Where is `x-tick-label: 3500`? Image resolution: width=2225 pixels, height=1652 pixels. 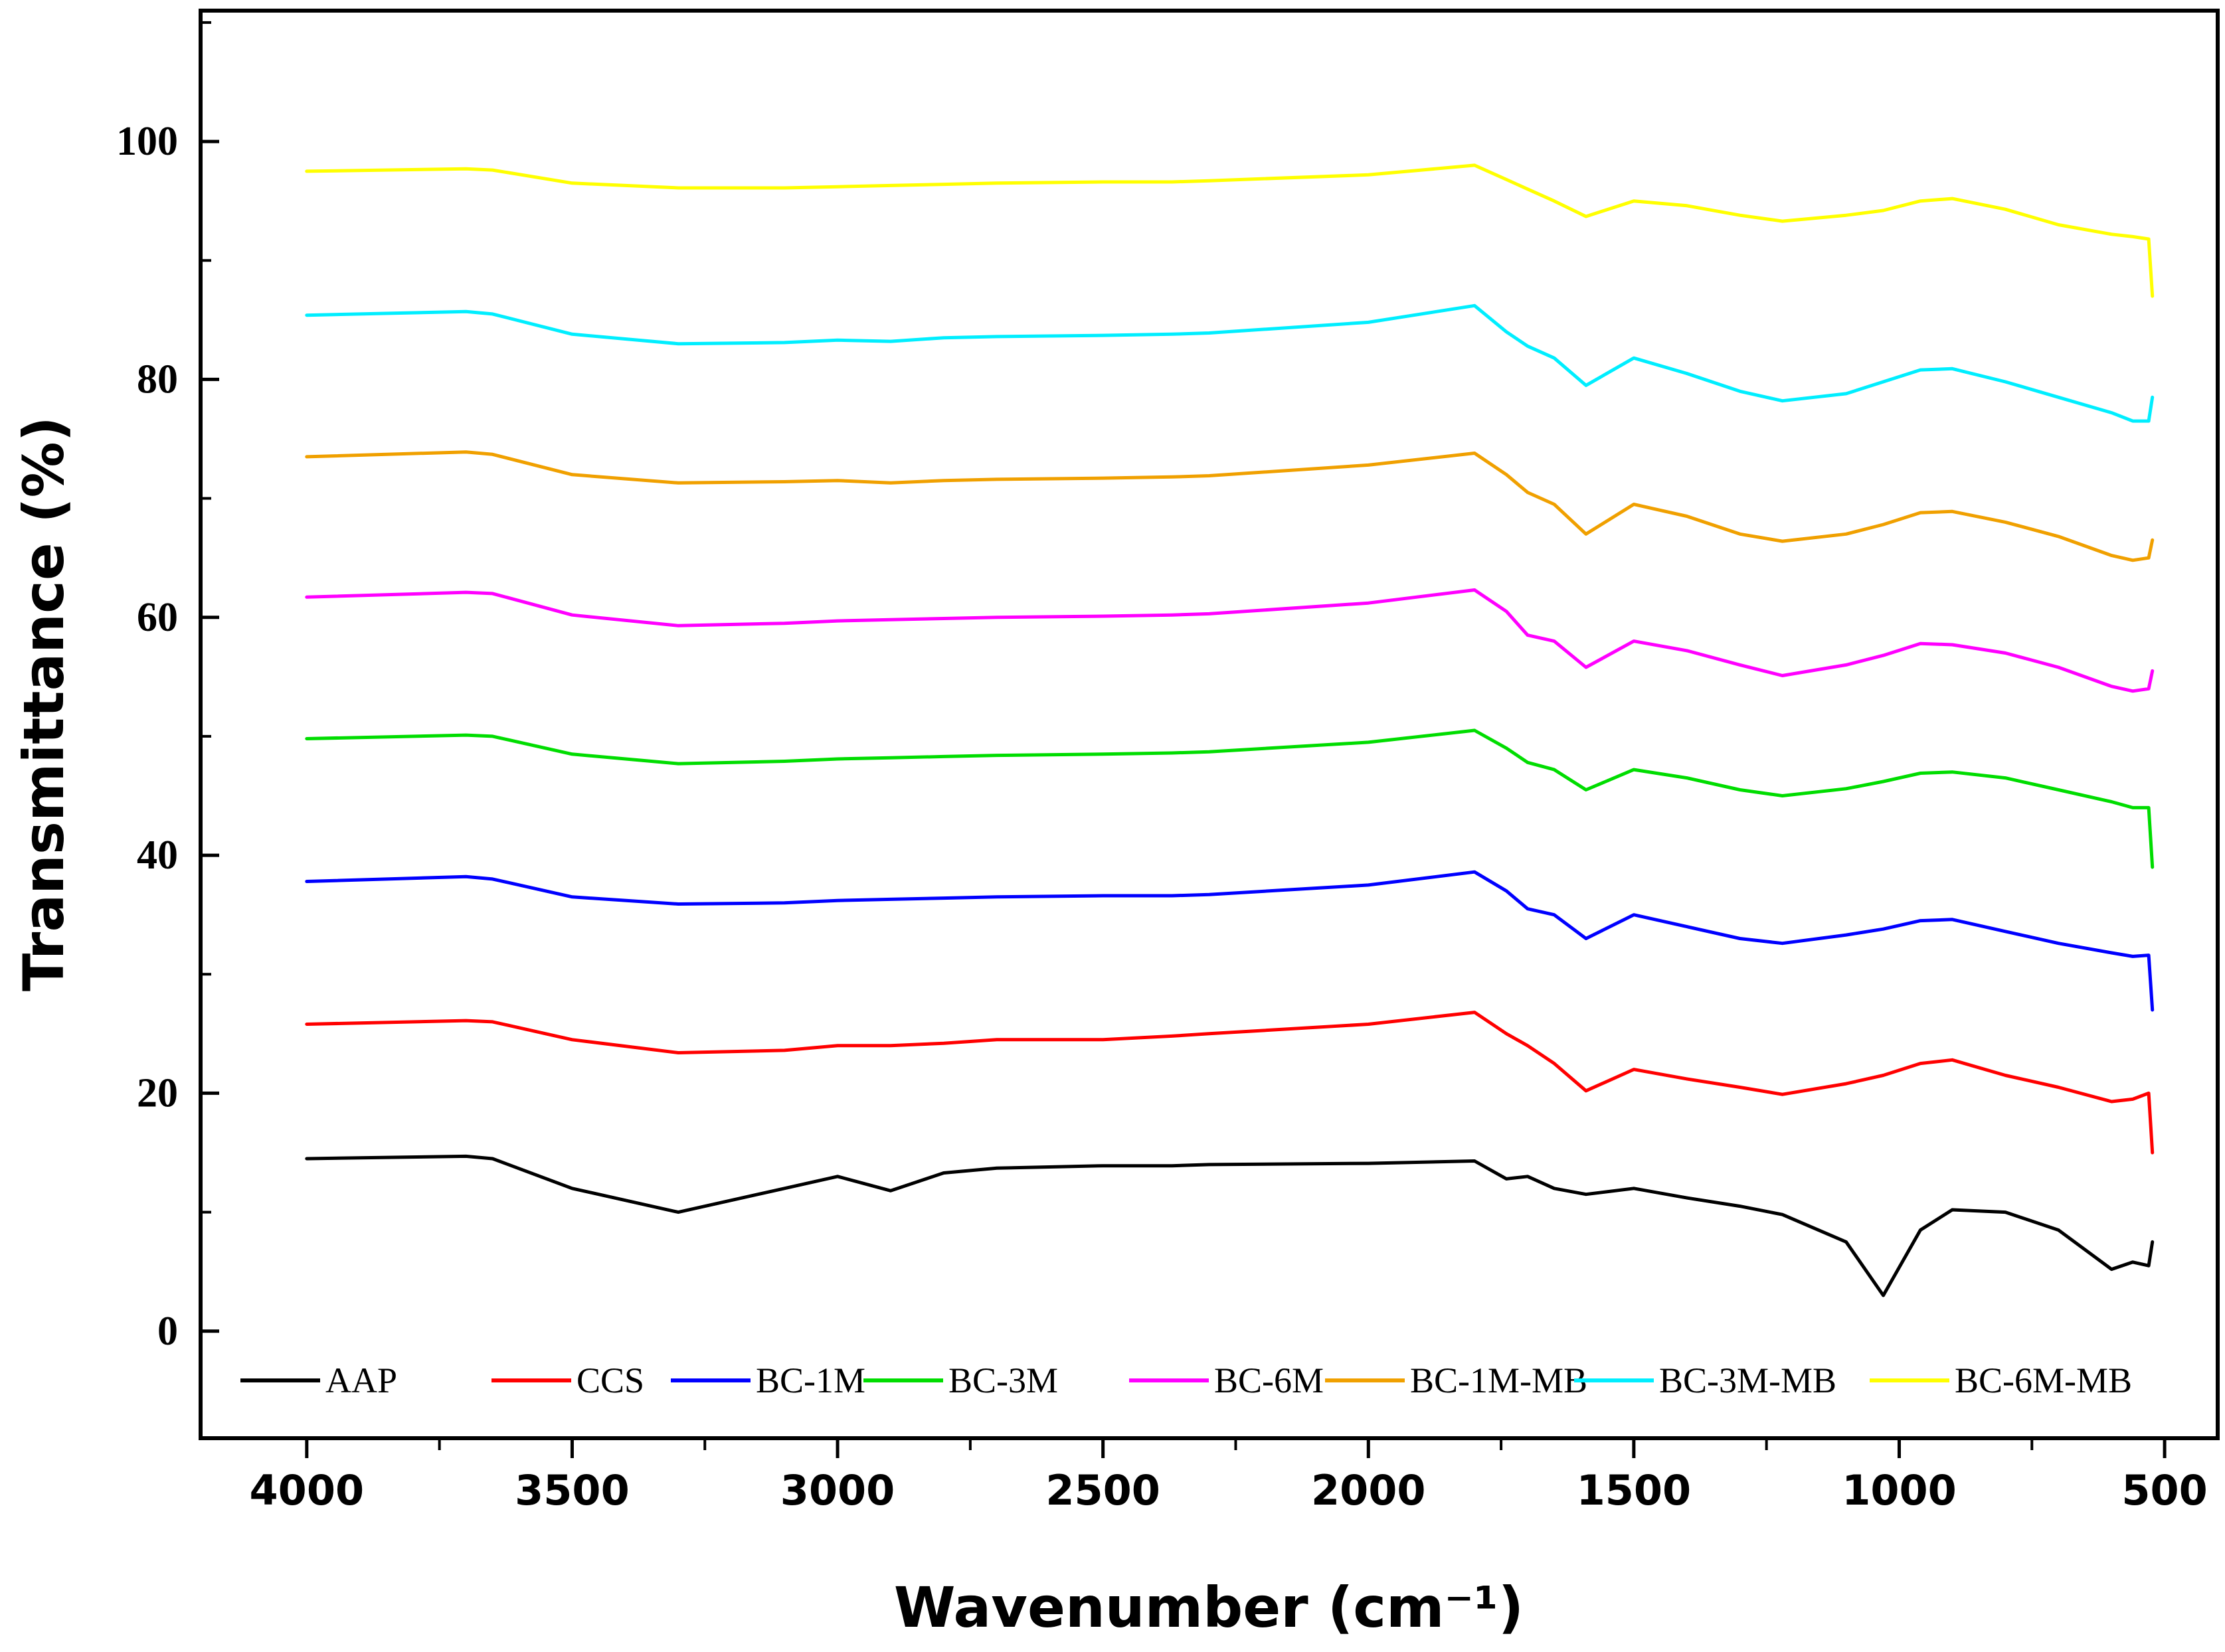 x-tick-label: 3500 is located at coordinates (572, 1490).